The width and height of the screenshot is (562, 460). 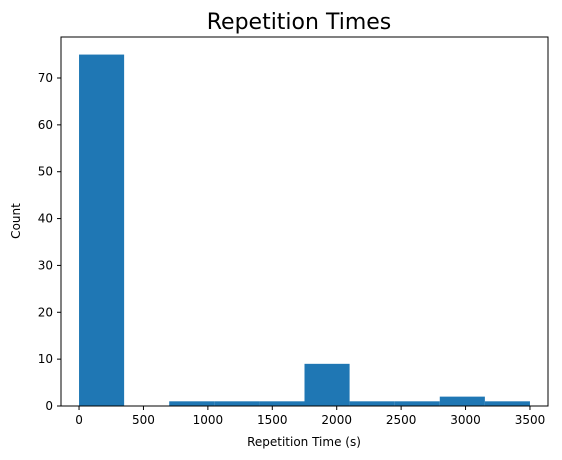 I want to click on x-tick-label: 1500, so click(x=272, y=420).